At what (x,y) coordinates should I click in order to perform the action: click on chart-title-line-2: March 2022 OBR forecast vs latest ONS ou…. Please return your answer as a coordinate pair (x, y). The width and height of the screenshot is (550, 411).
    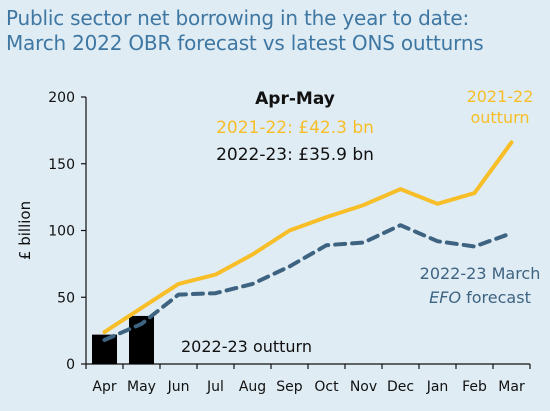
    Looking at the image, I should click on (245, 43).